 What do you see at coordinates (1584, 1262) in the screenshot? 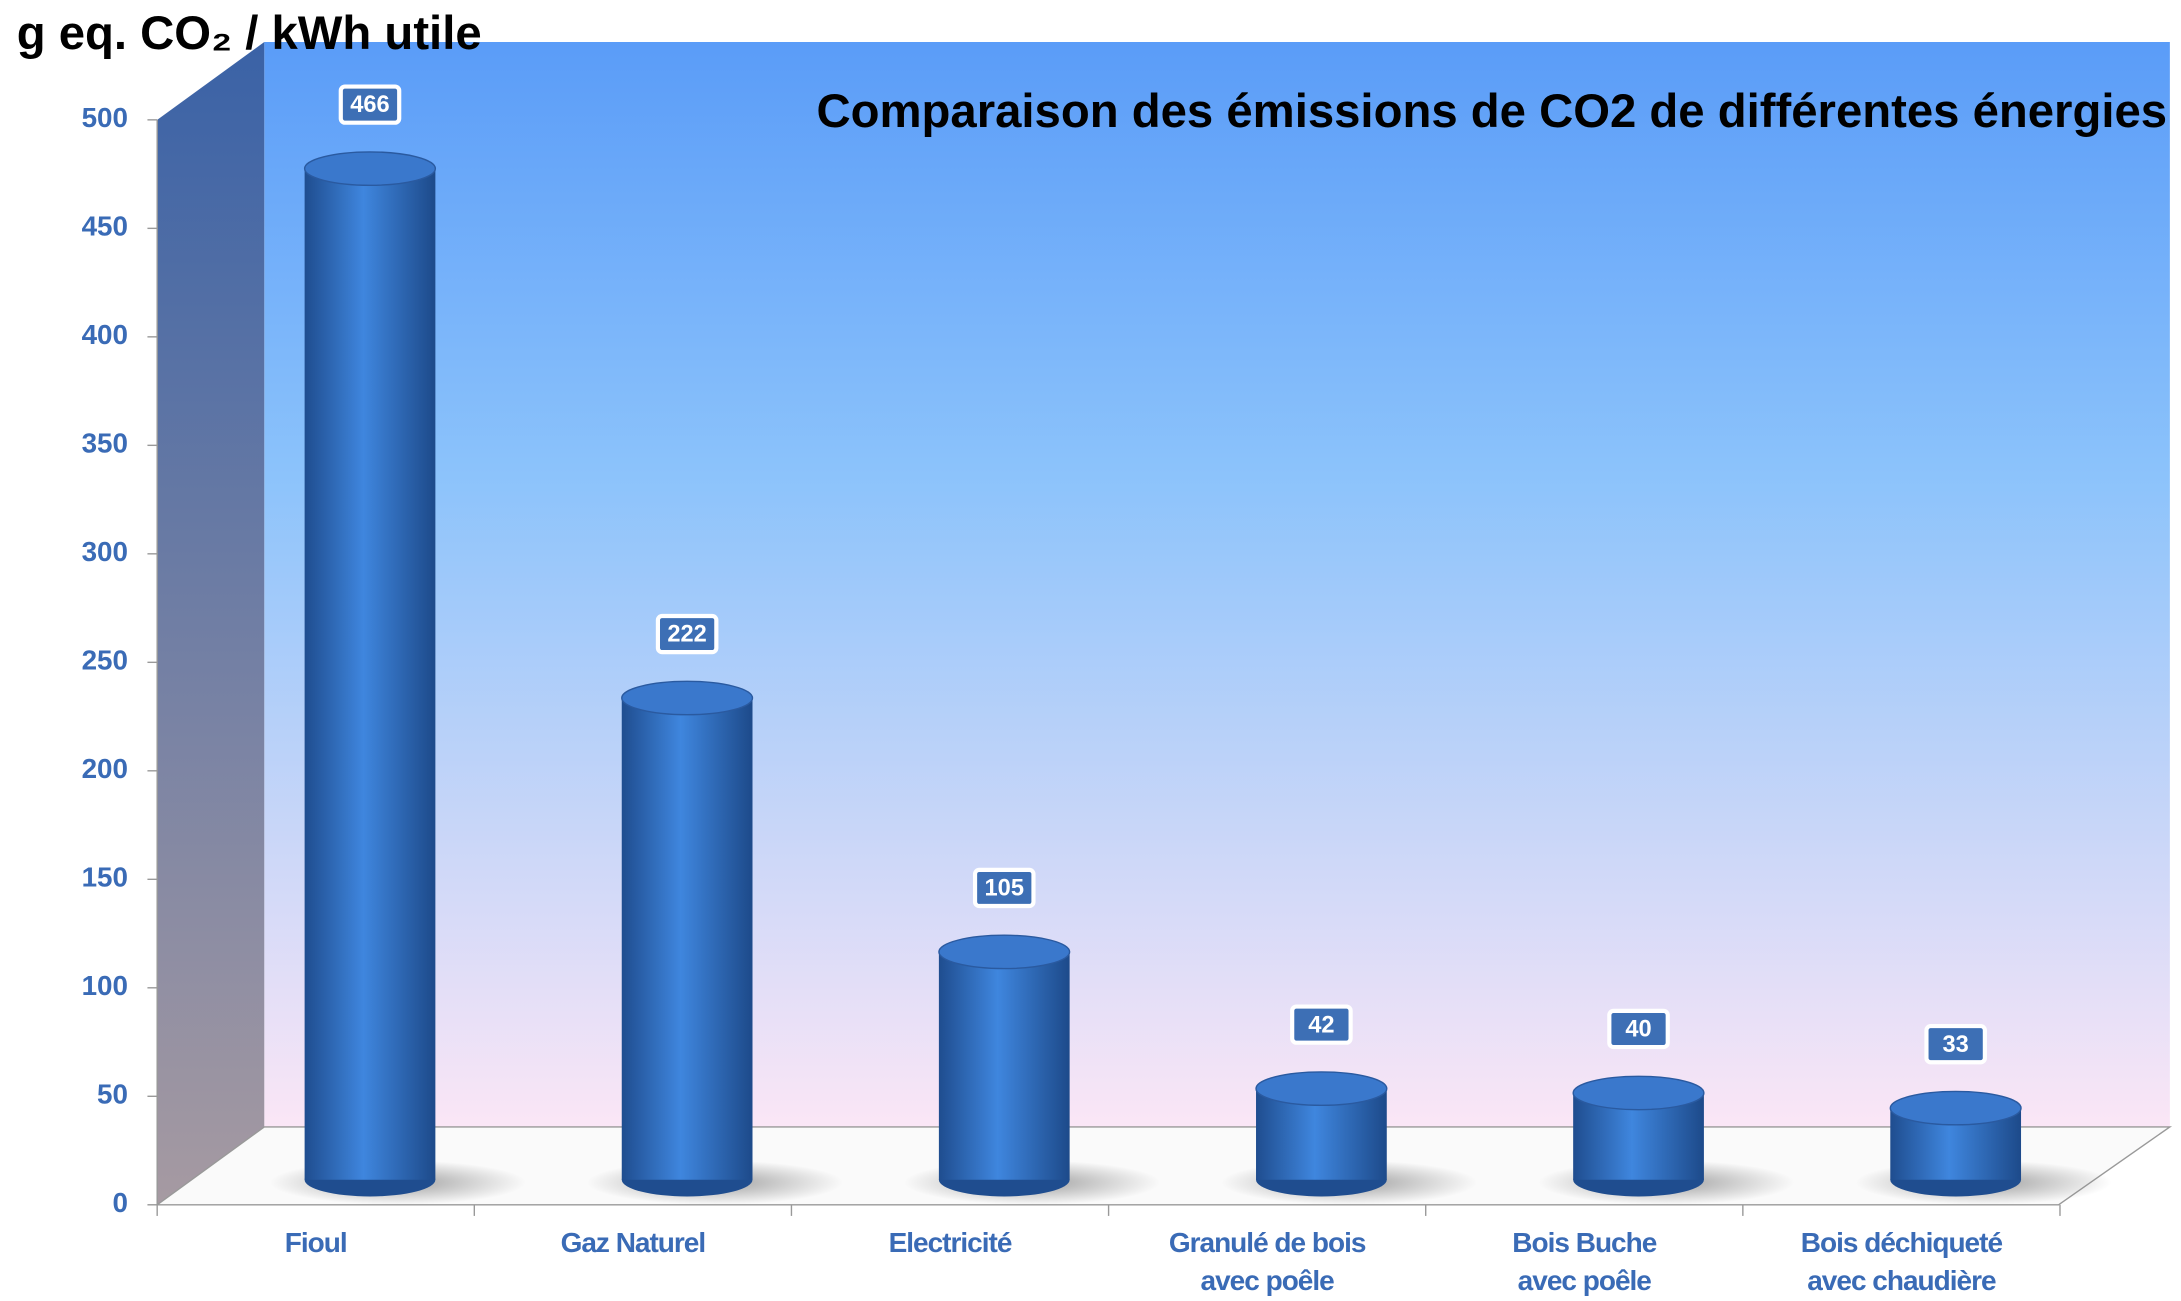
I see `x-tick-label: Bois Buche avec poêle` at bounding box center [1584, 1262].